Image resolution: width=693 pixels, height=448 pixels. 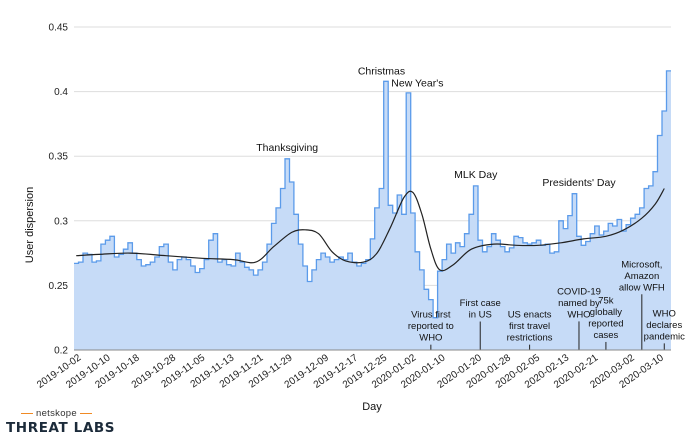 What do you see at coordinates (480, 303) in the screenshot?
I see `annotation-line: First case` at bounding box center [480, 303].